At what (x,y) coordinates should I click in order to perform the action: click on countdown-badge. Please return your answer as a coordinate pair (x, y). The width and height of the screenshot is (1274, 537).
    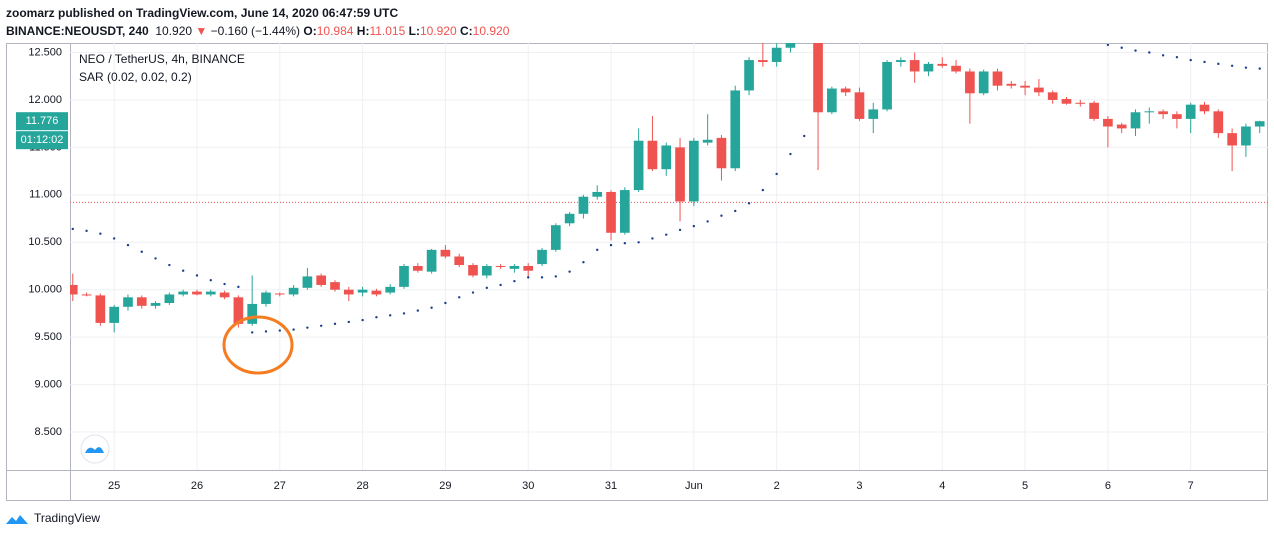
    Looking at the image, I should click on (42, 140).